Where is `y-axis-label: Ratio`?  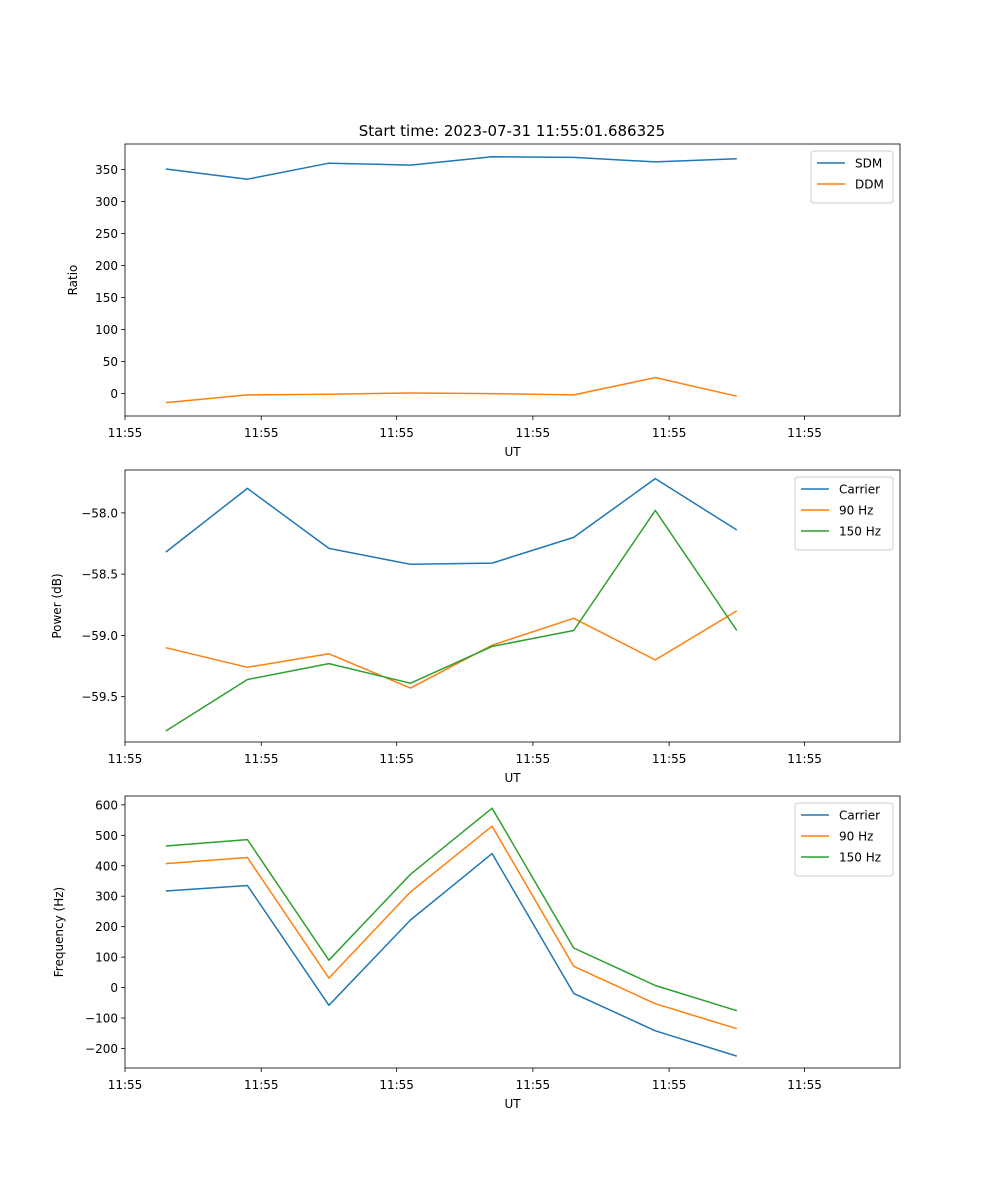
y-axis-label: Ratio is located at coordinates (73, 280).